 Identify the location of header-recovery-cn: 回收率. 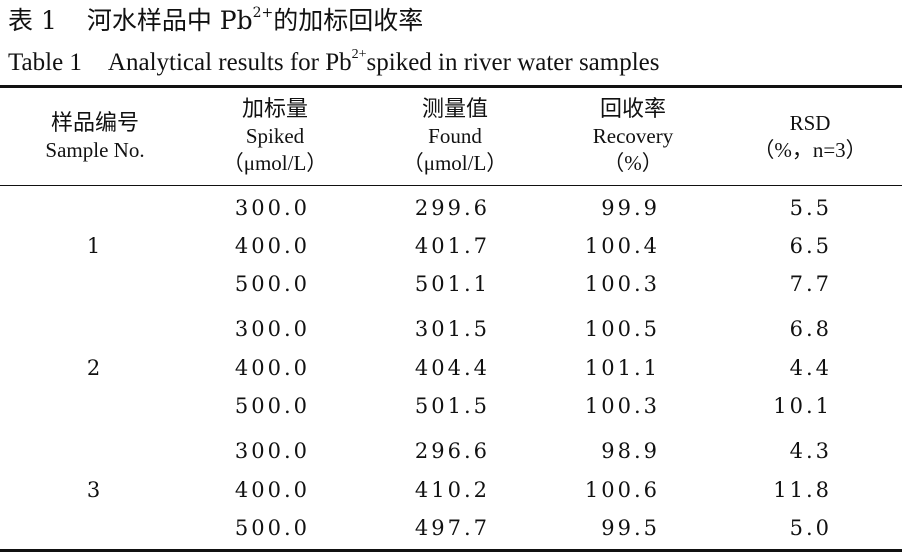
(632, 109).